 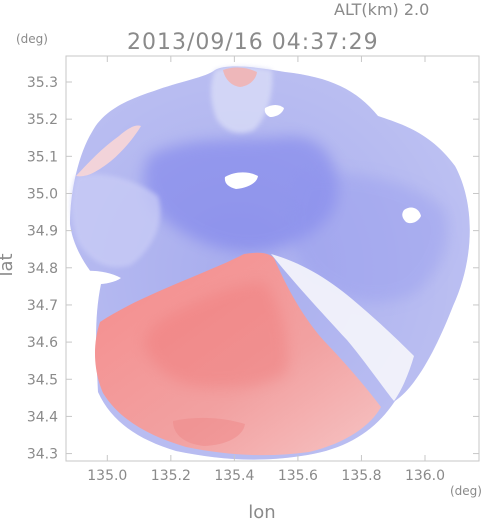 What do you see at coordinates (42, 194) in the screenshot?
I see `y-tick-label: 35.0` at bounding box center [42, 194].